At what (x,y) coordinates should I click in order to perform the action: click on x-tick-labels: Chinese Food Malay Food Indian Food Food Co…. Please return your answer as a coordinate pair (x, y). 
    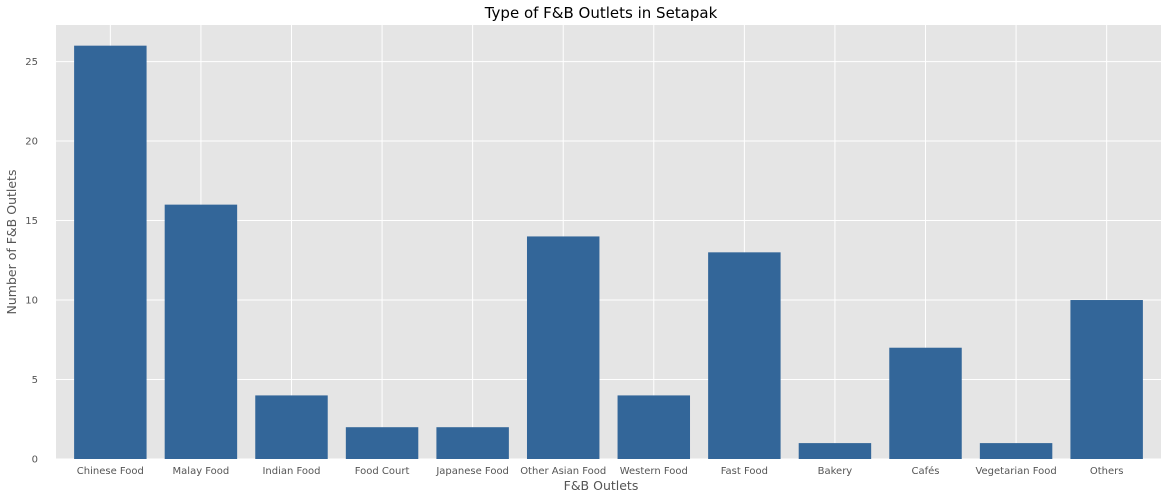
    Looking at the image, I should click on (600, 471).